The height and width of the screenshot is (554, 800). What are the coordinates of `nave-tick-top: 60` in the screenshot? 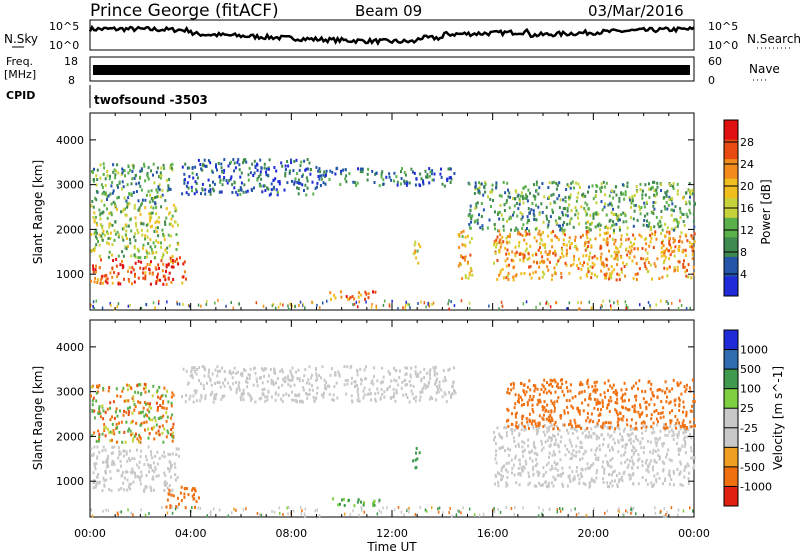 It's located at (715, 61).